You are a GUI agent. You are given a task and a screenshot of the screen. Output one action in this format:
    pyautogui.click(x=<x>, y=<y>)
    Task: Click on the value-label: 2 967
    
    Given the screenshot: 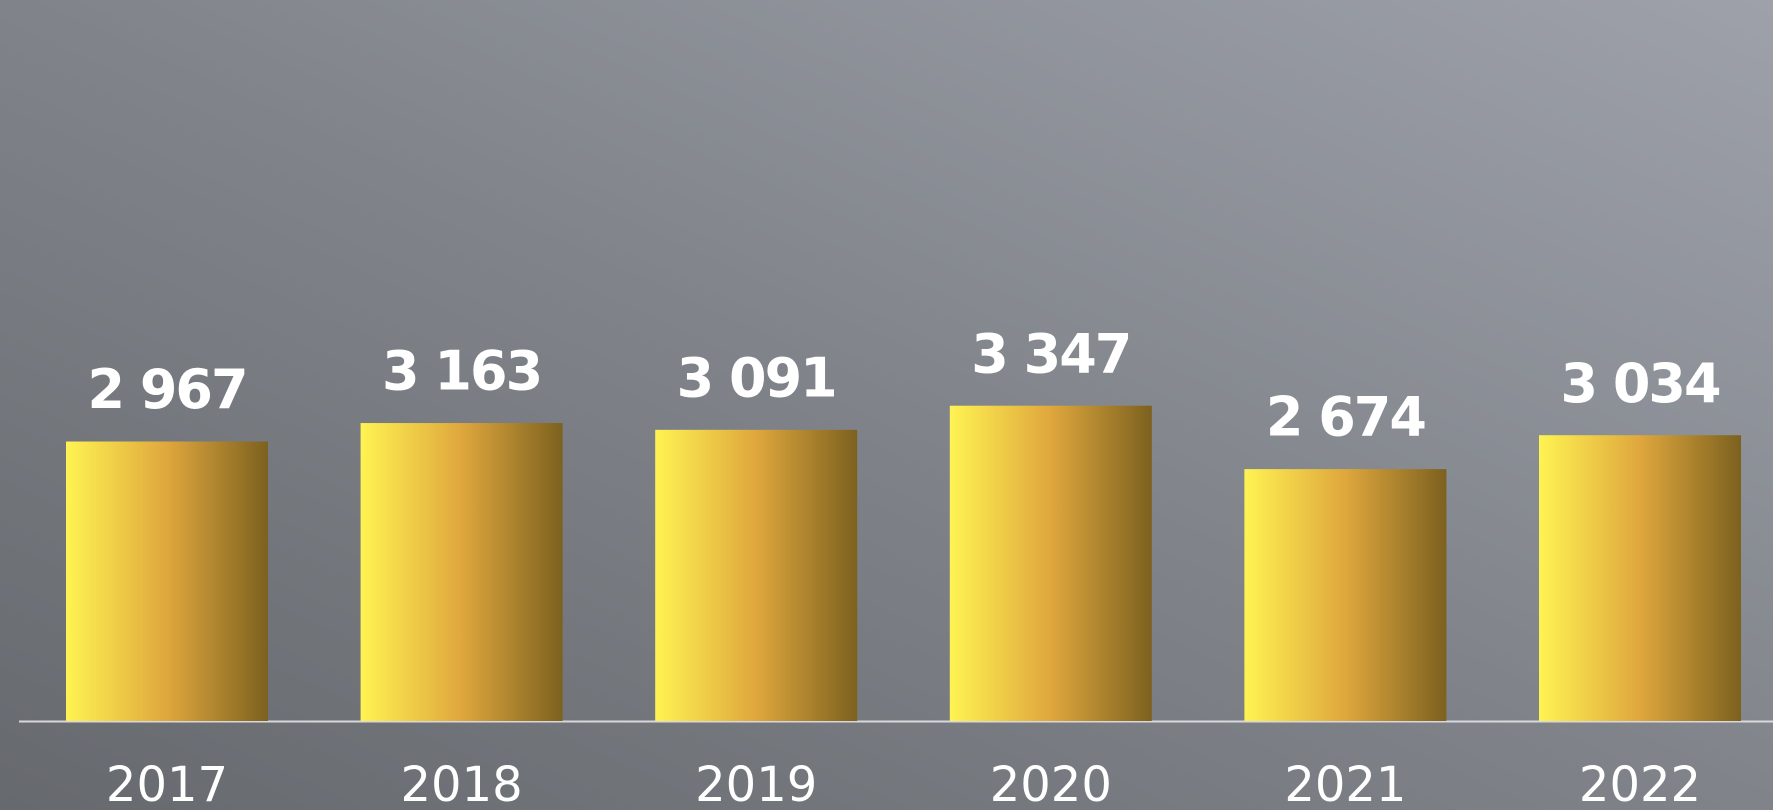 What is the action you would take?
    pyautogui.click(x=166, y=389)
    